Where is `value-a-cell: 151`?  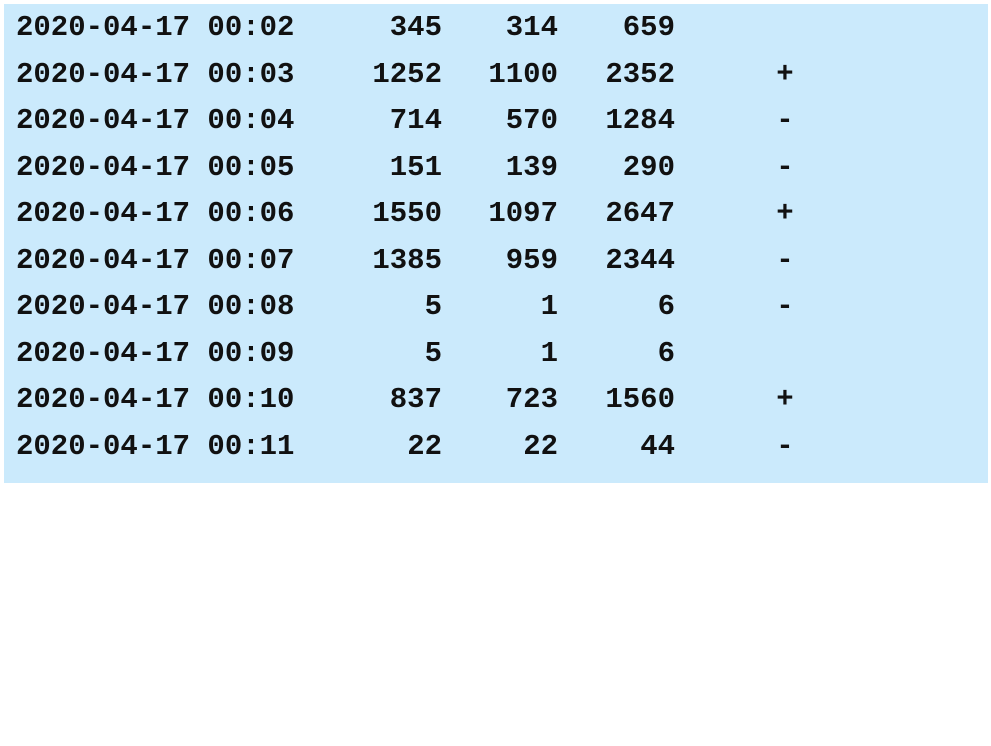 value-a-cell: 151 is located at coordinates (415, 167).